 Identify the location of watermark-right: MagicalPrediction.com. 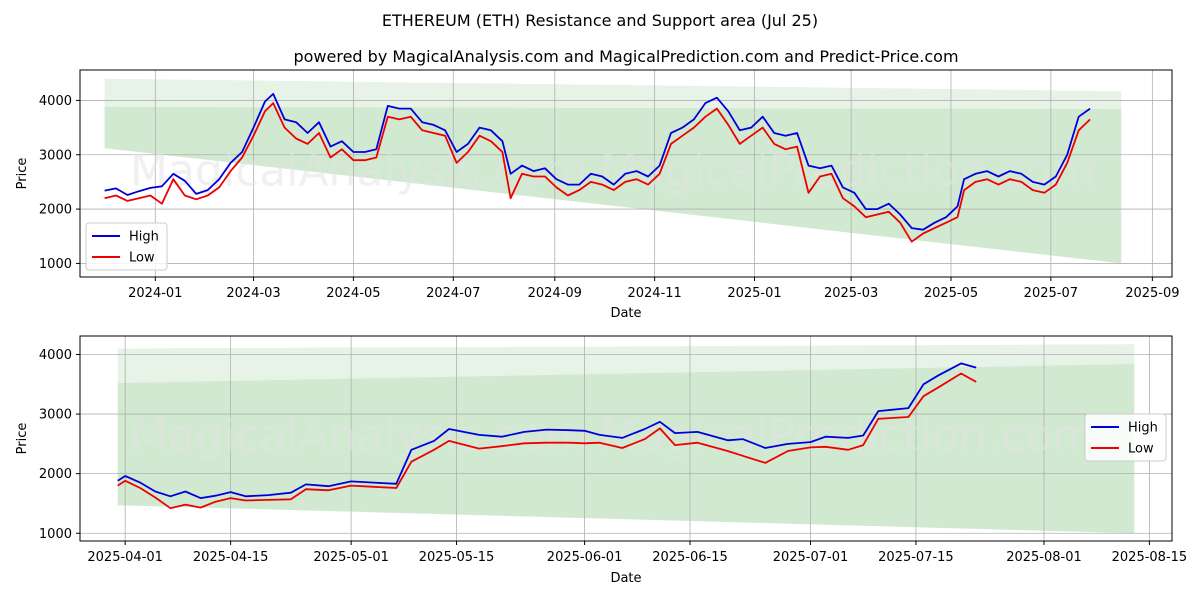
(847, 435).